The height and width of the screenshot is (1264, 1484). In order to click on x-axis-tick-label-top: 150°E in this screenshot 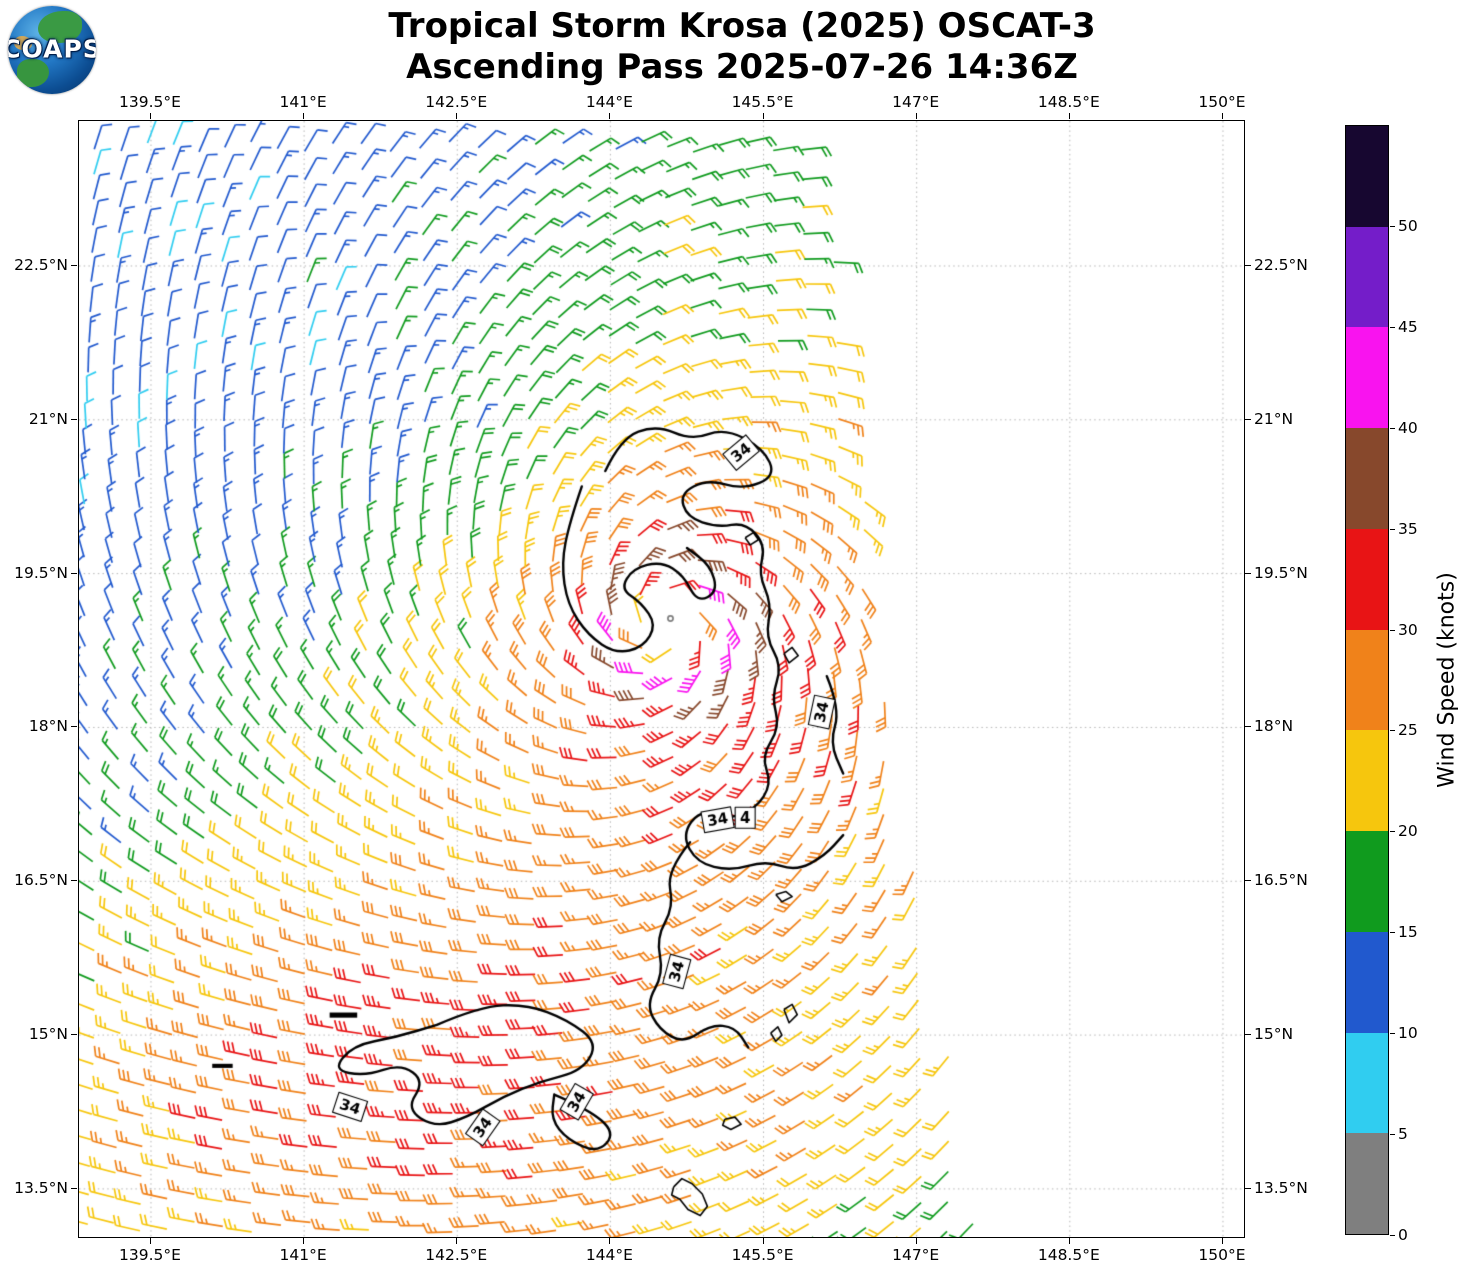, I will do `click(1222, 102)`.